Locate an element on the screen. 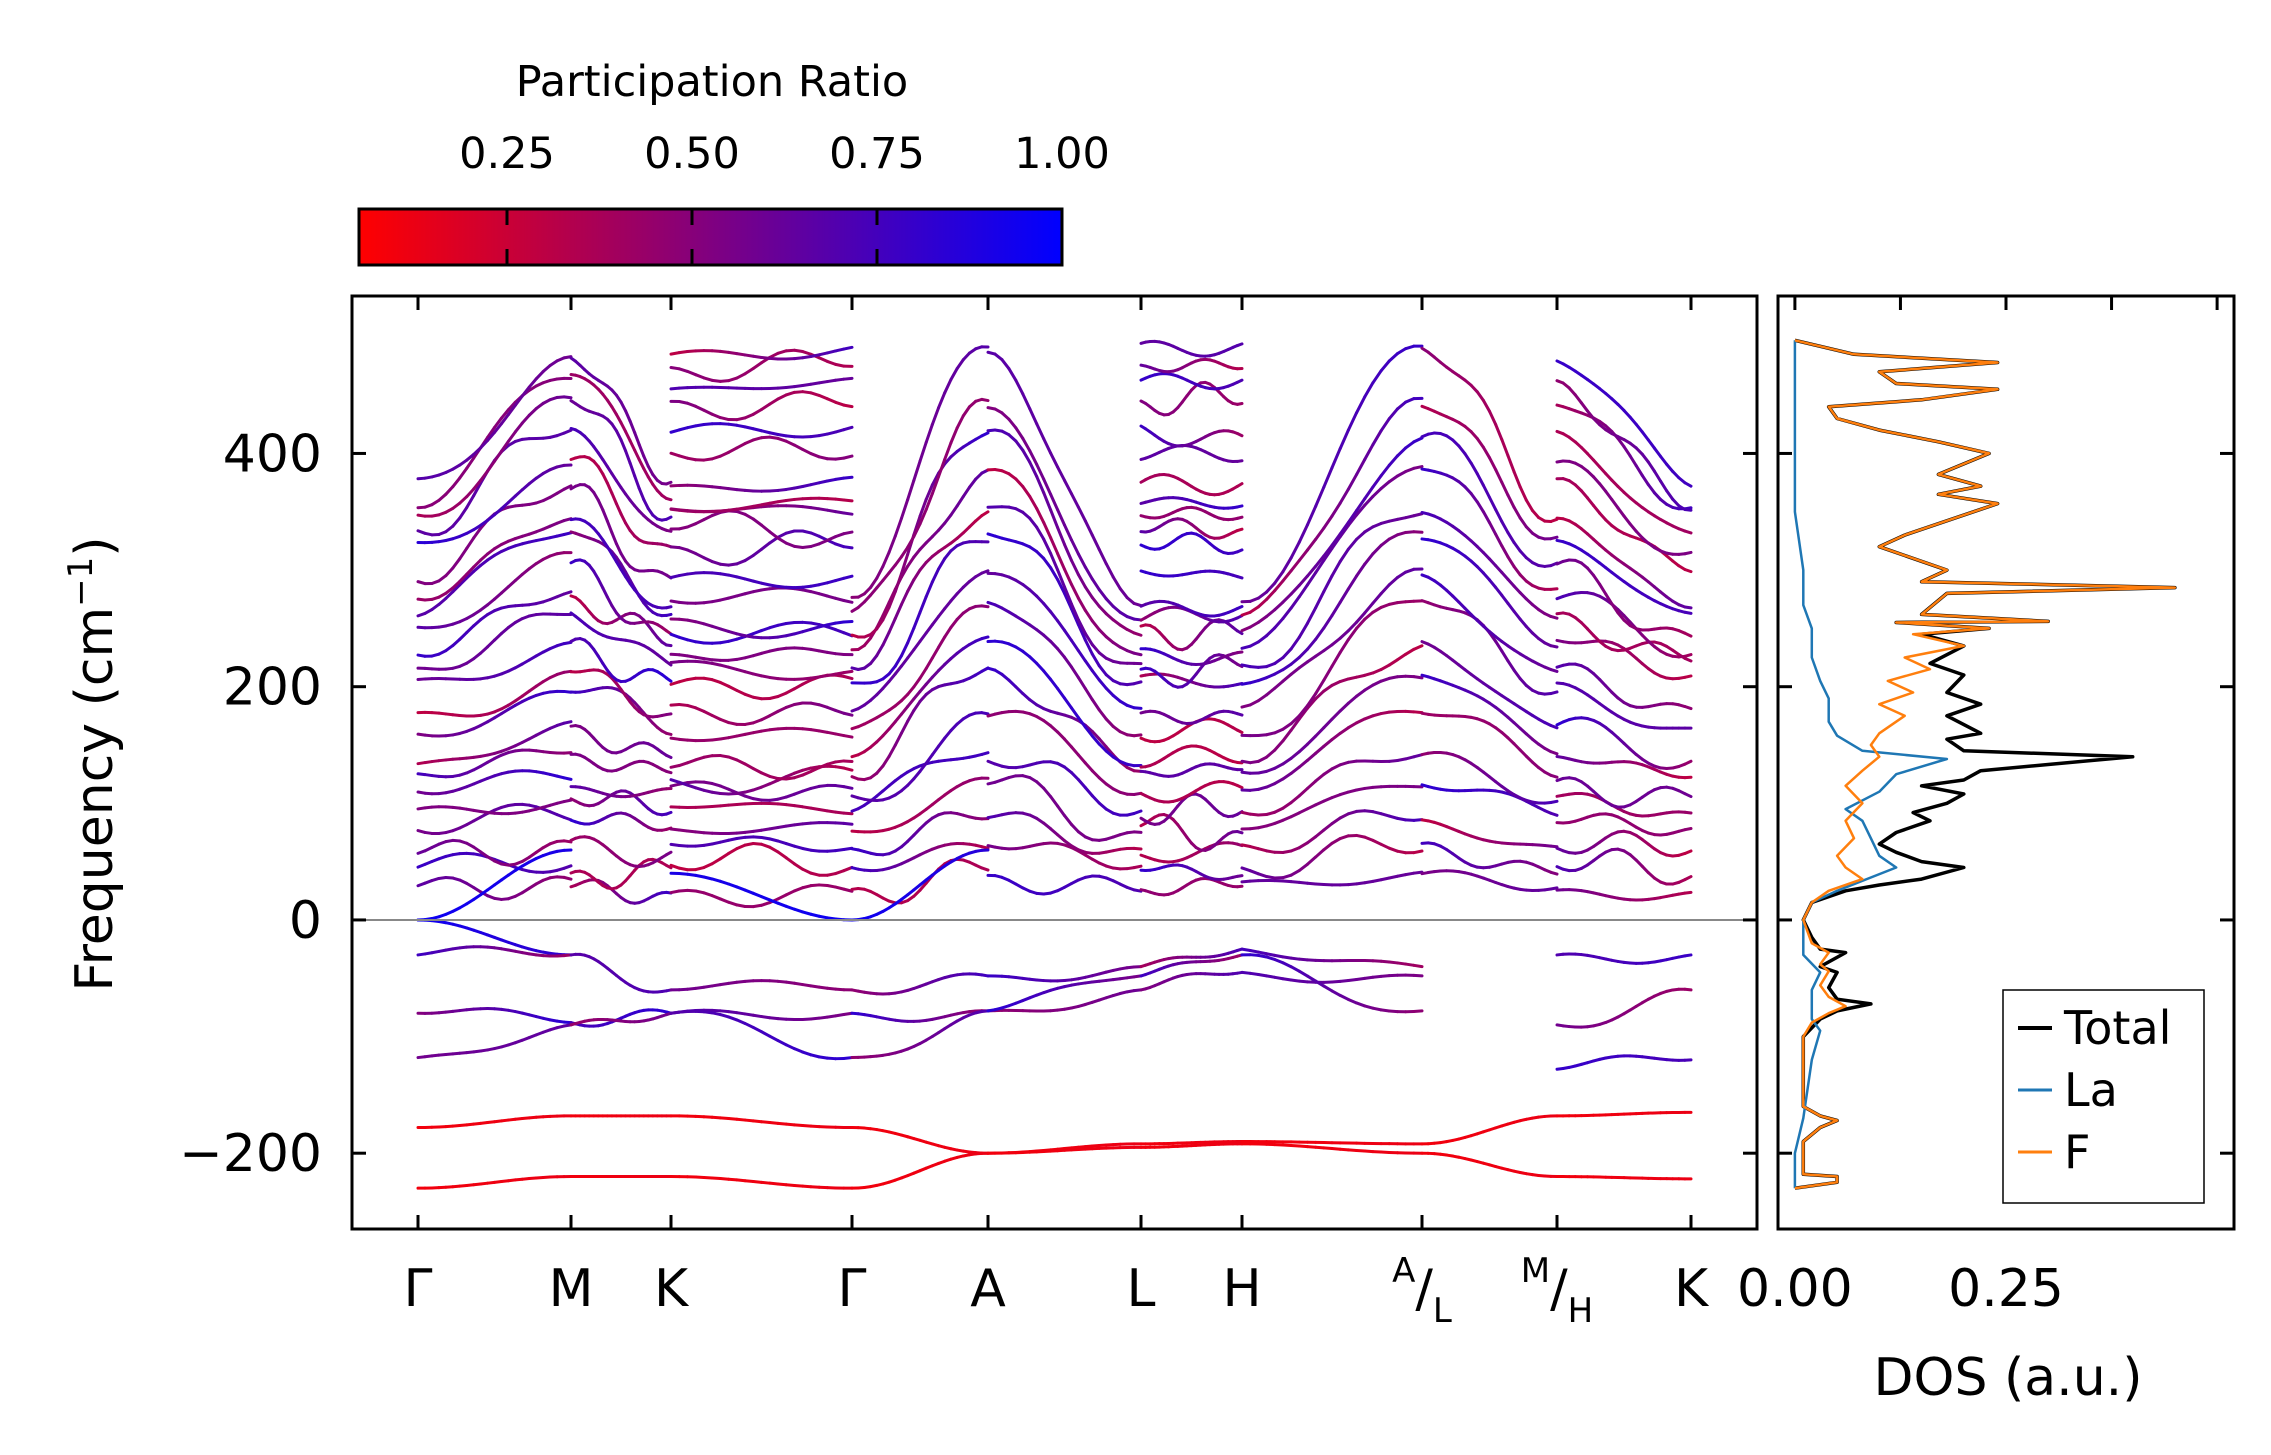  colorbar-tick-label: 0.50 is located at coordinates (692, 154).